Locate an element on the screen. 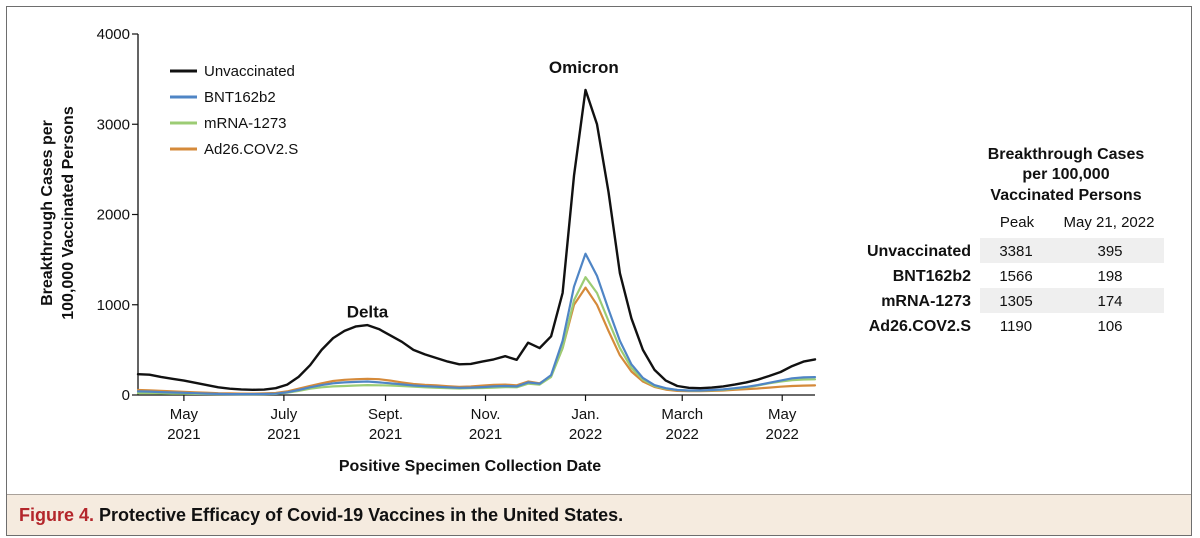 Image resolution: width=1200 pixels, height=538 pixels. legend-label: Unvaccinated is located at coordinates (249, 71).